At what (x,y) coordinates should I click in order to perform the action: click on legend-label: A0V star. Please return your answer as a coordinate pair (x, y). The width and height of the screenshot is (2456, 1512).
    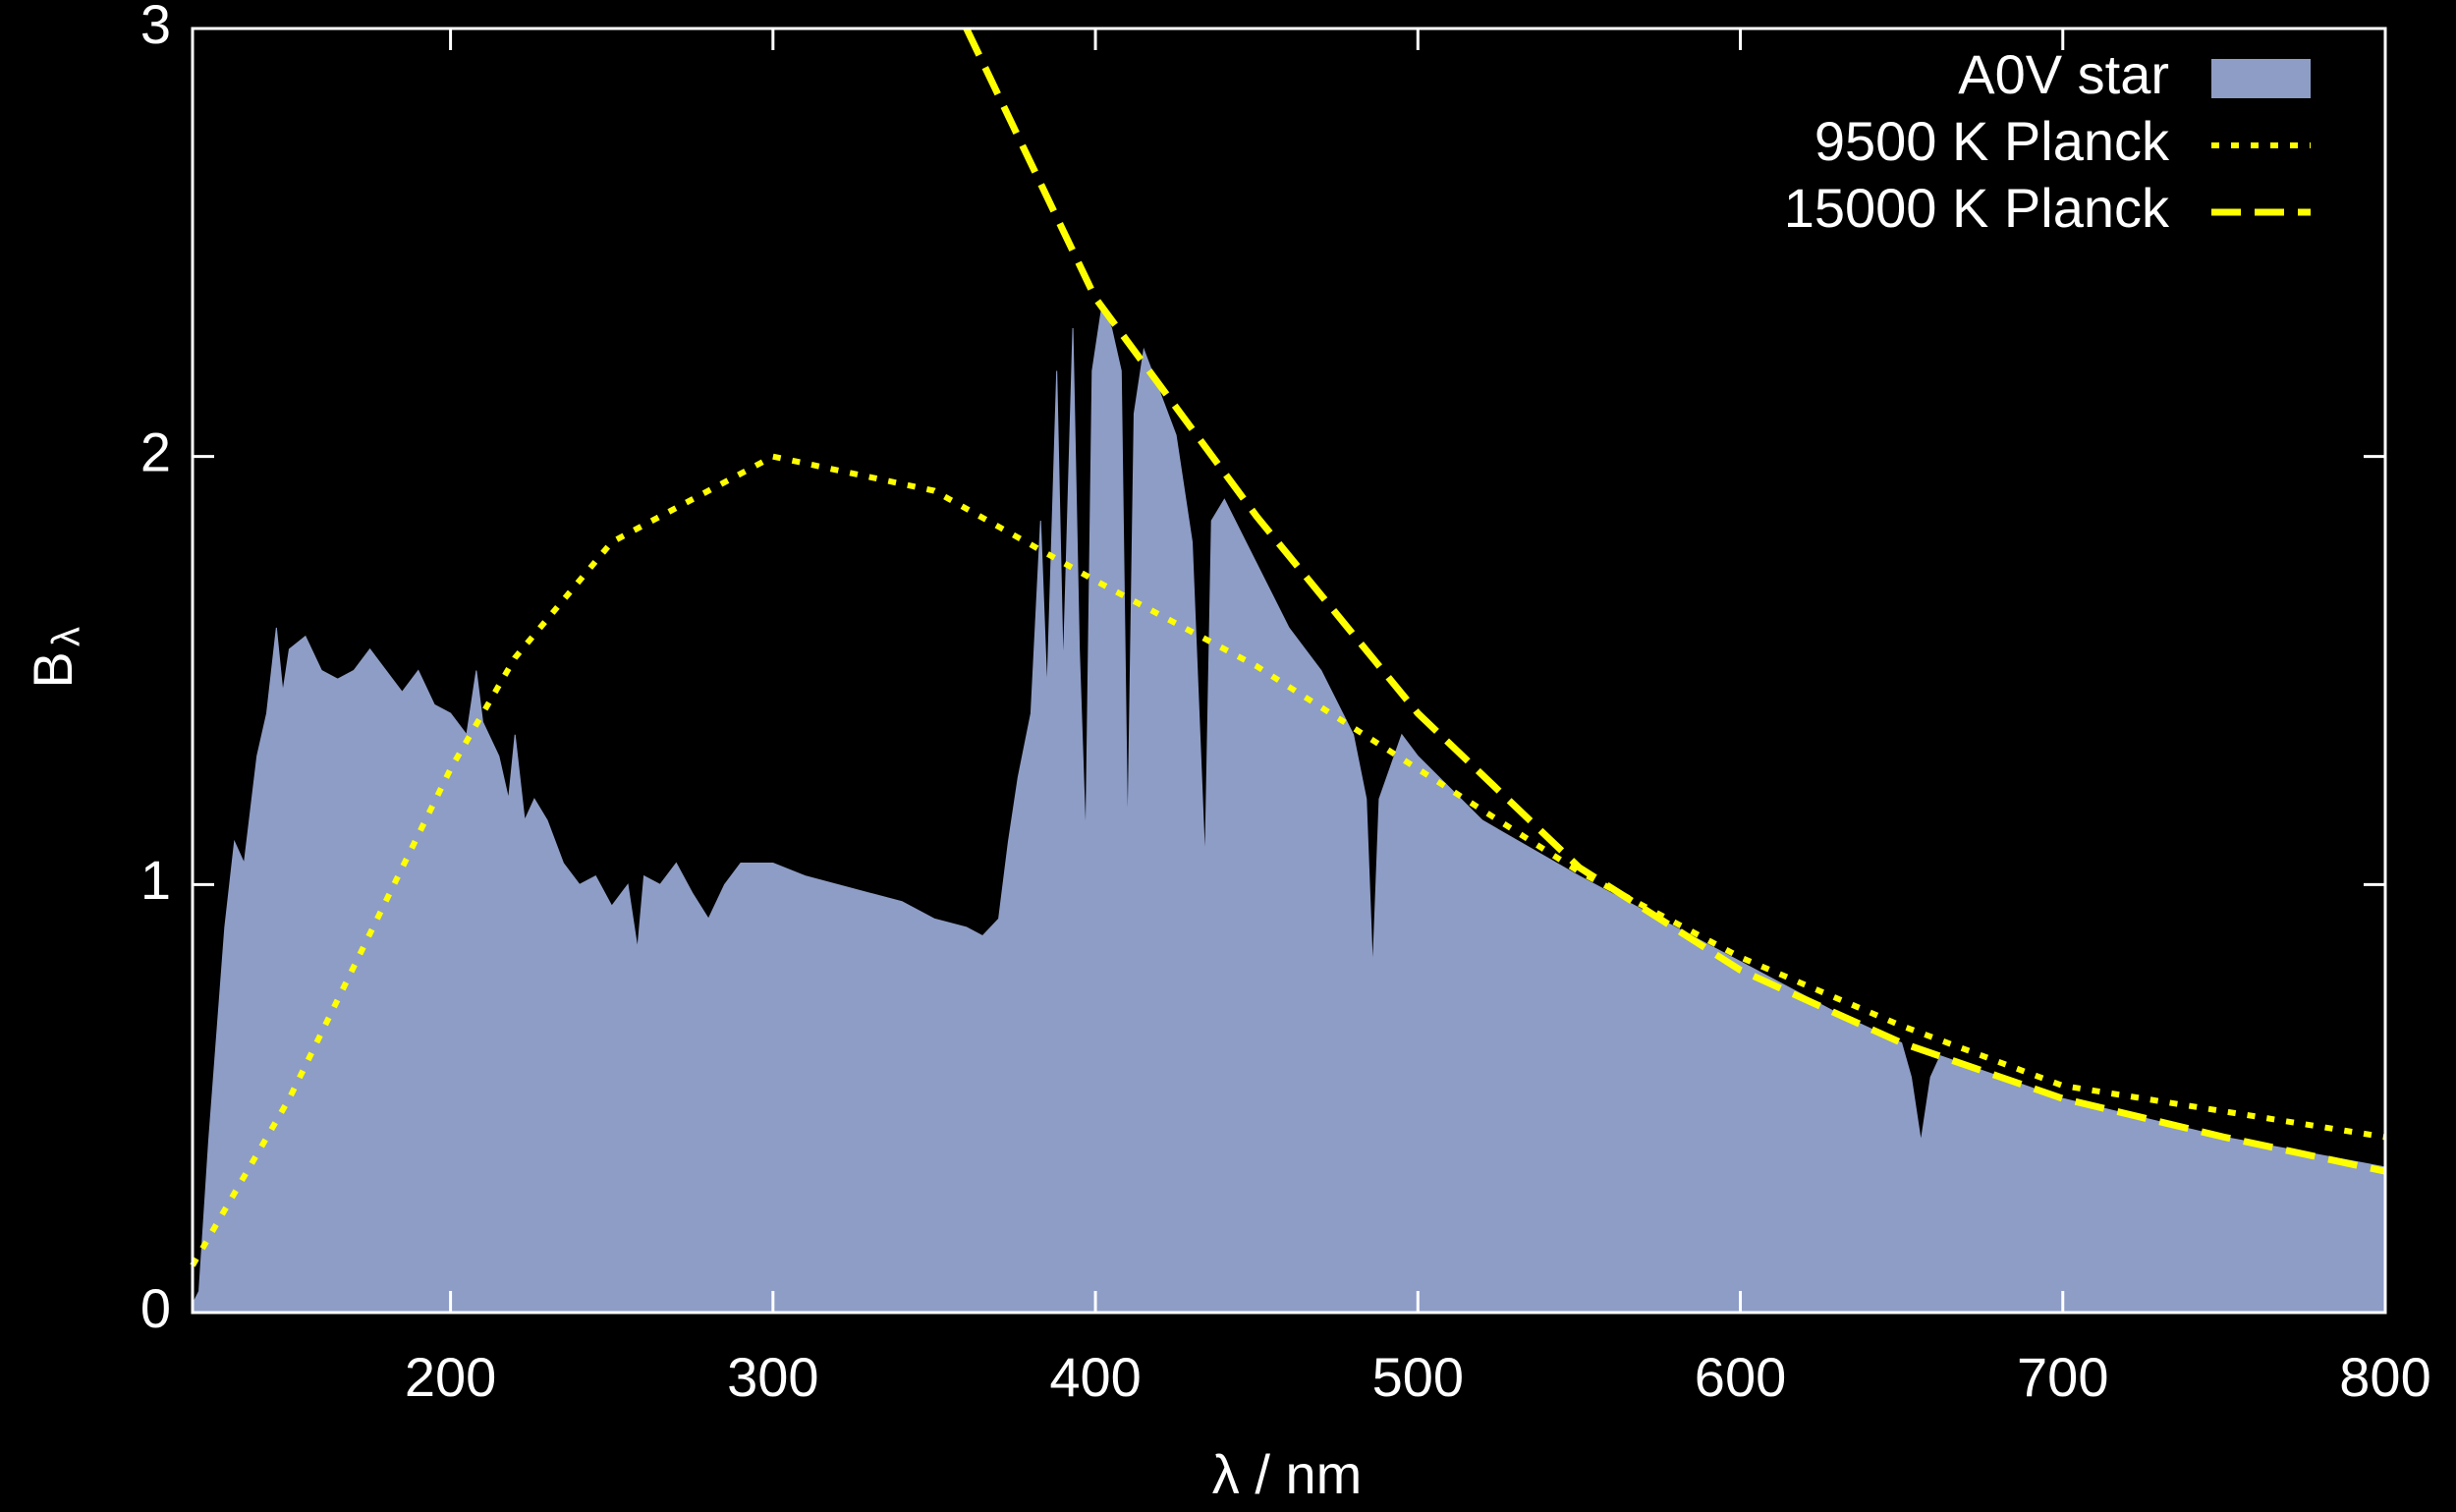
    Looking at the image, I should click on (2063, 74).